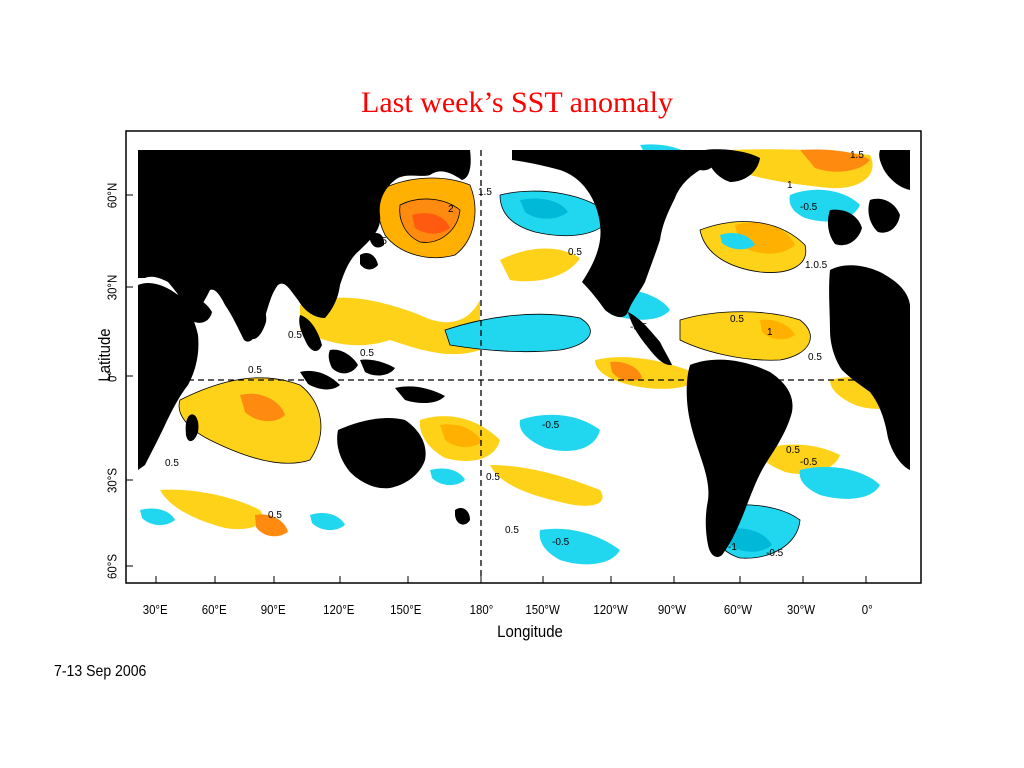  Describe the element at coordinates (451, 209) in the screenshot. I see `contour-label: 2` at that location.